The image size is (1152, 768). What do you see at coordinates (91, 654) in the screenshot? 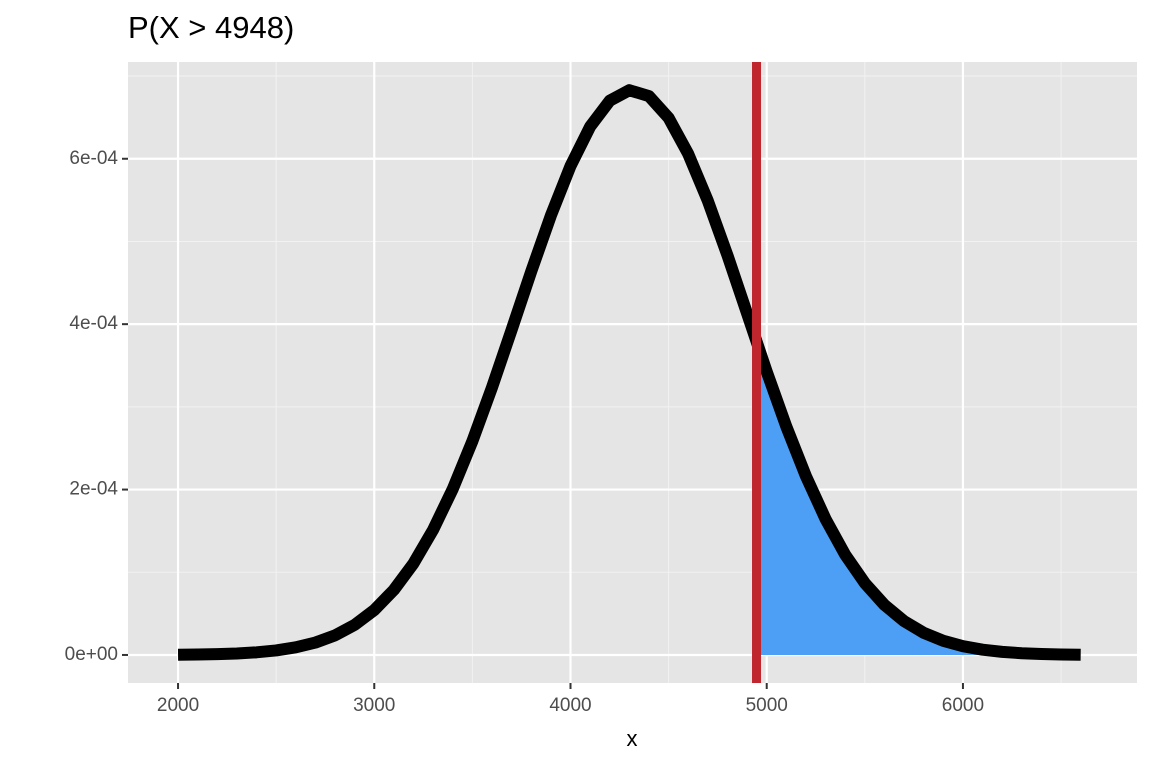
I see `y-tick-label: 0e+00` at bounding box center [91, 654].